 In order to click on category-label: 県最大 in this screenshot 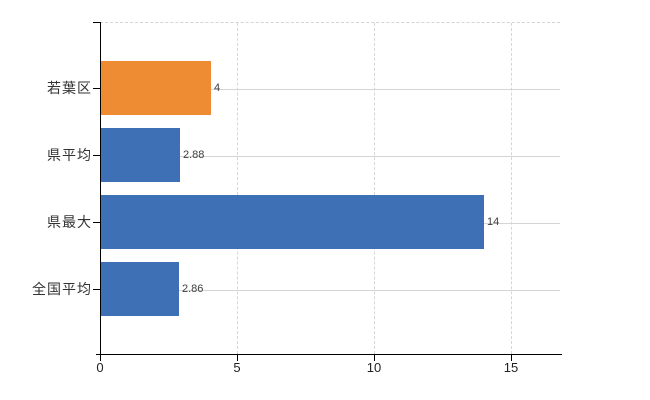, I will do `click(69, 222)`.